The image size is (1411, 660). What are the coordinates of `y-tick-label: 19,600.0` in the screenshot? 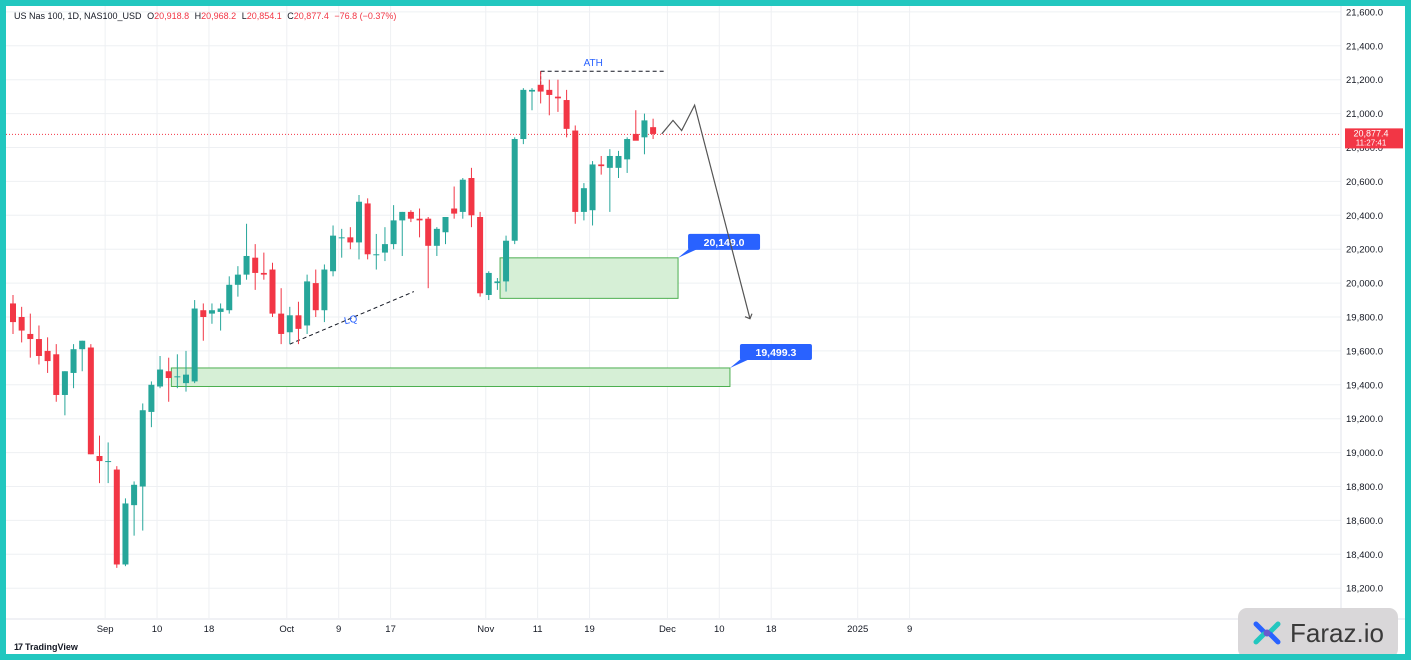 It's located at (1364, 351).